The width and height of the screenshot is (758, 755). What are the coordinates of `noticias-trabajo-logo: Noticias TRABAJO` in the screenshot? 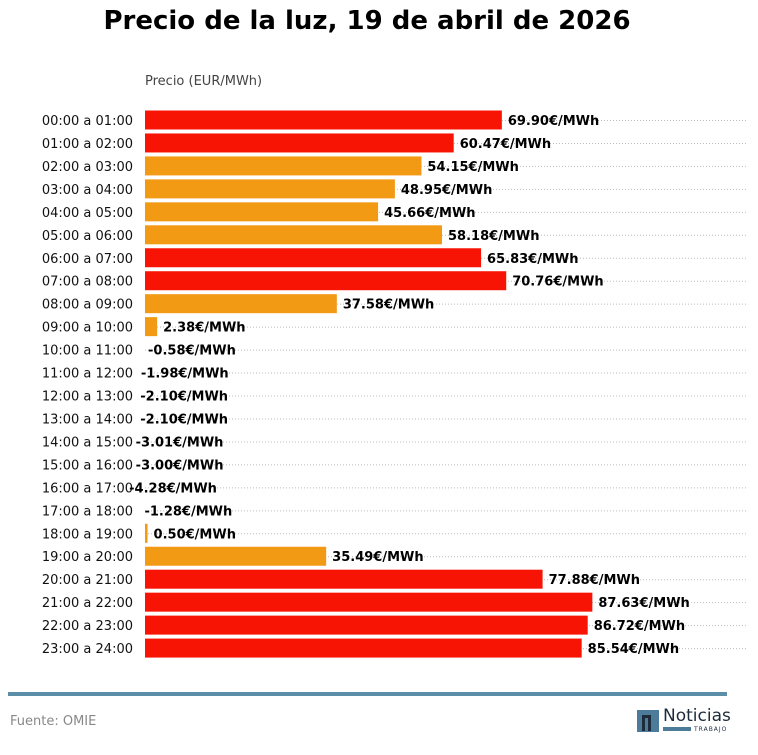 It's located at (684, 721).